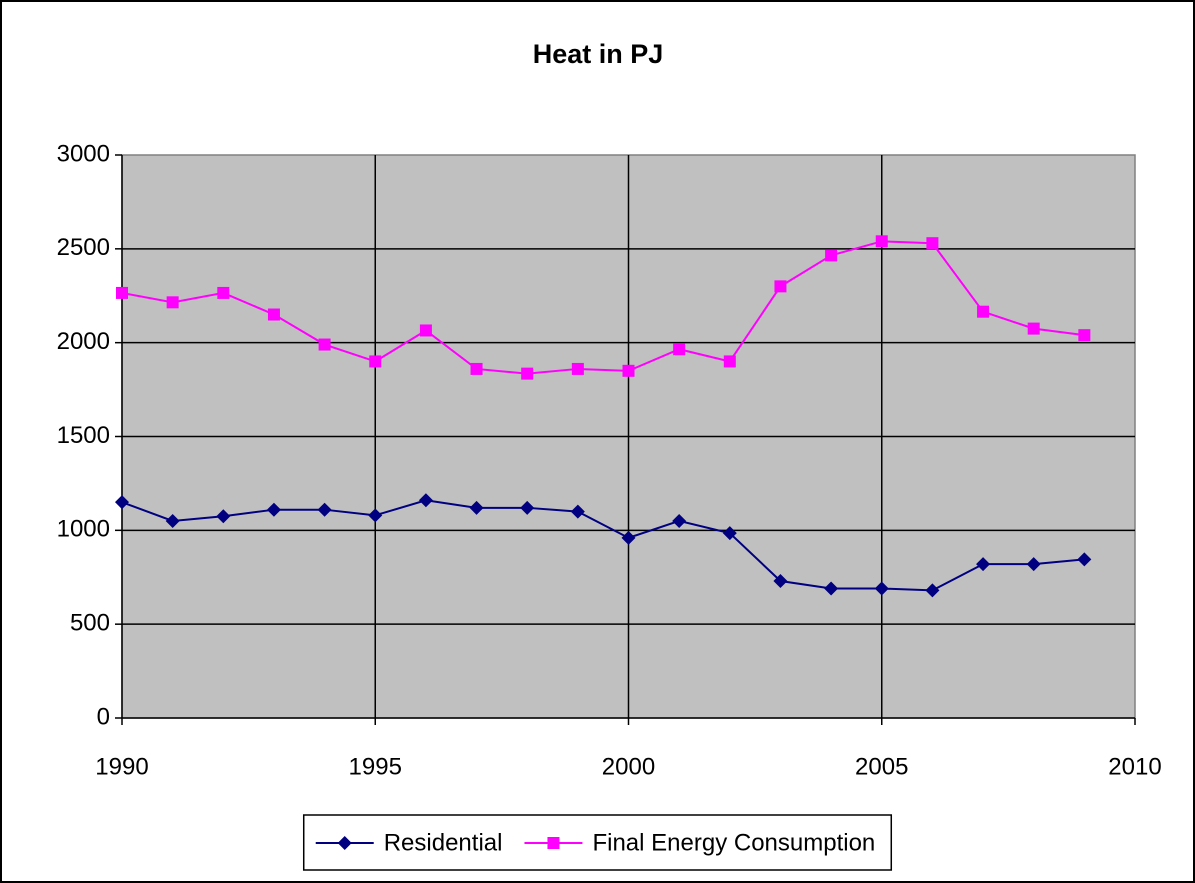  What do you see at coordinates (83, 153) in the screenshot?
I see `y-tick-label: 3000` at bounding box center [83, 153].